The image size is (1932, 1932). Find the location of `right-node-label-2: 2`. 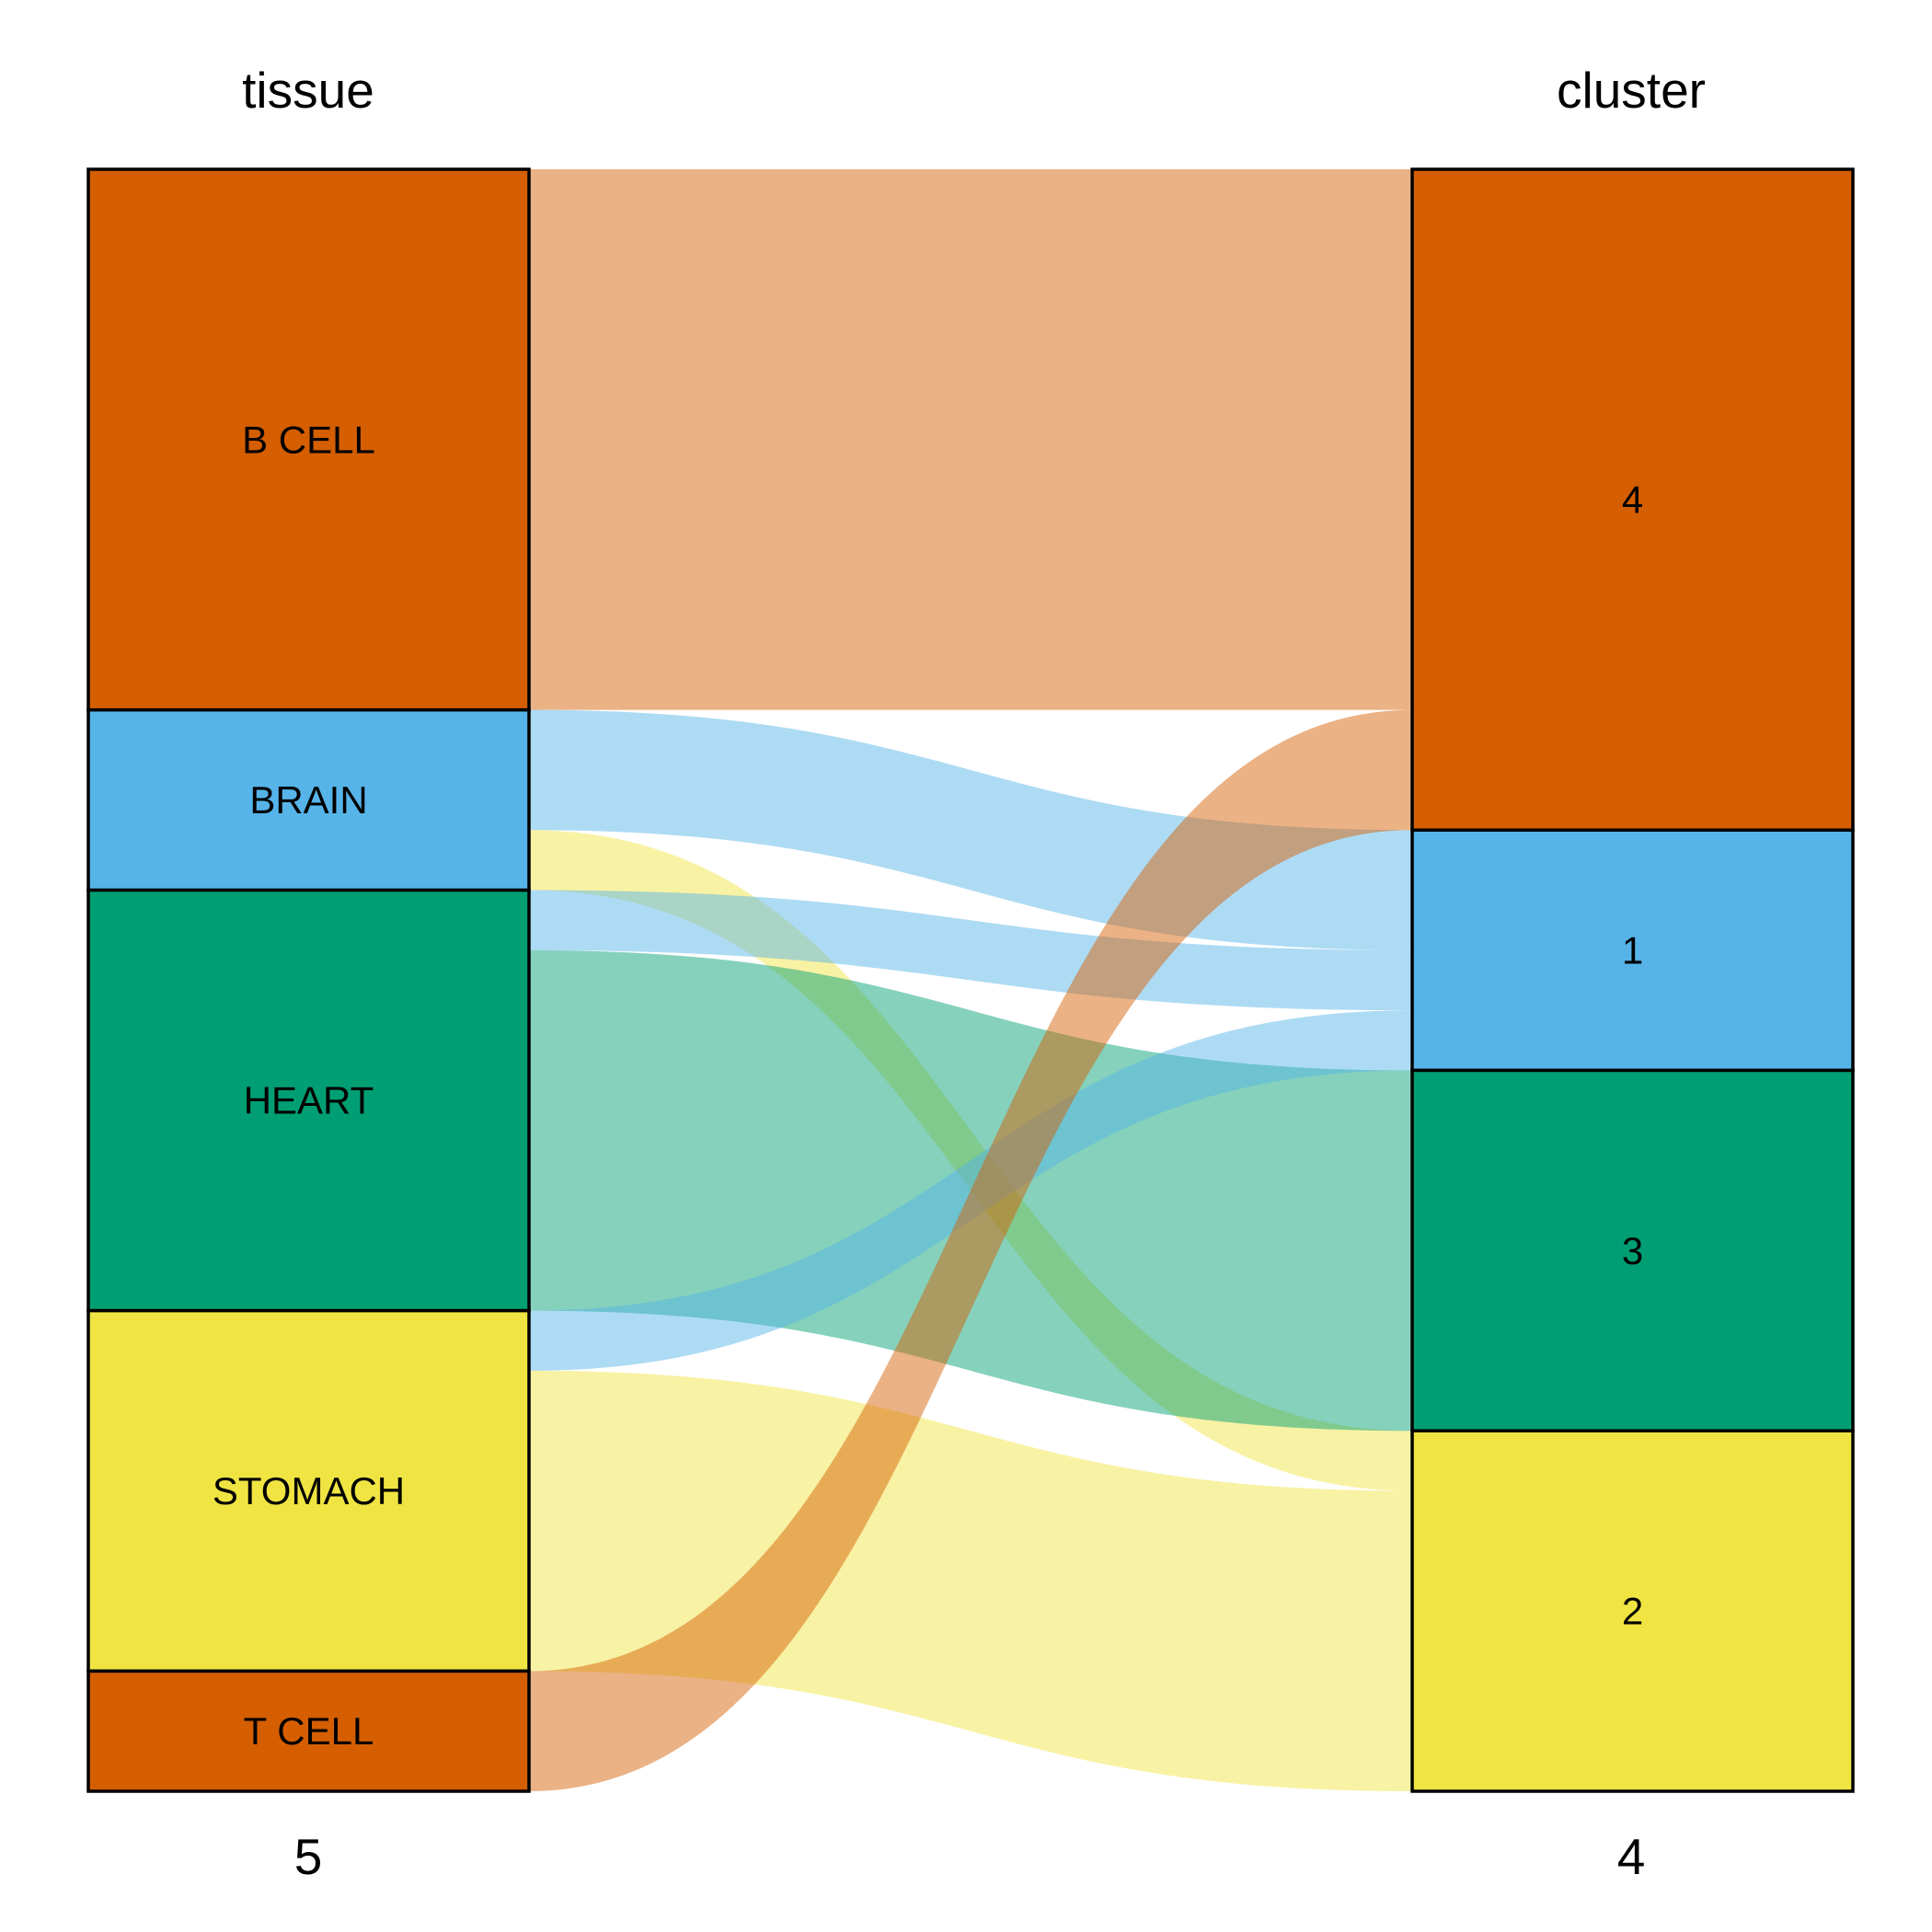

right-node-label-2: 2 is located at coordinates (1632, 1611).